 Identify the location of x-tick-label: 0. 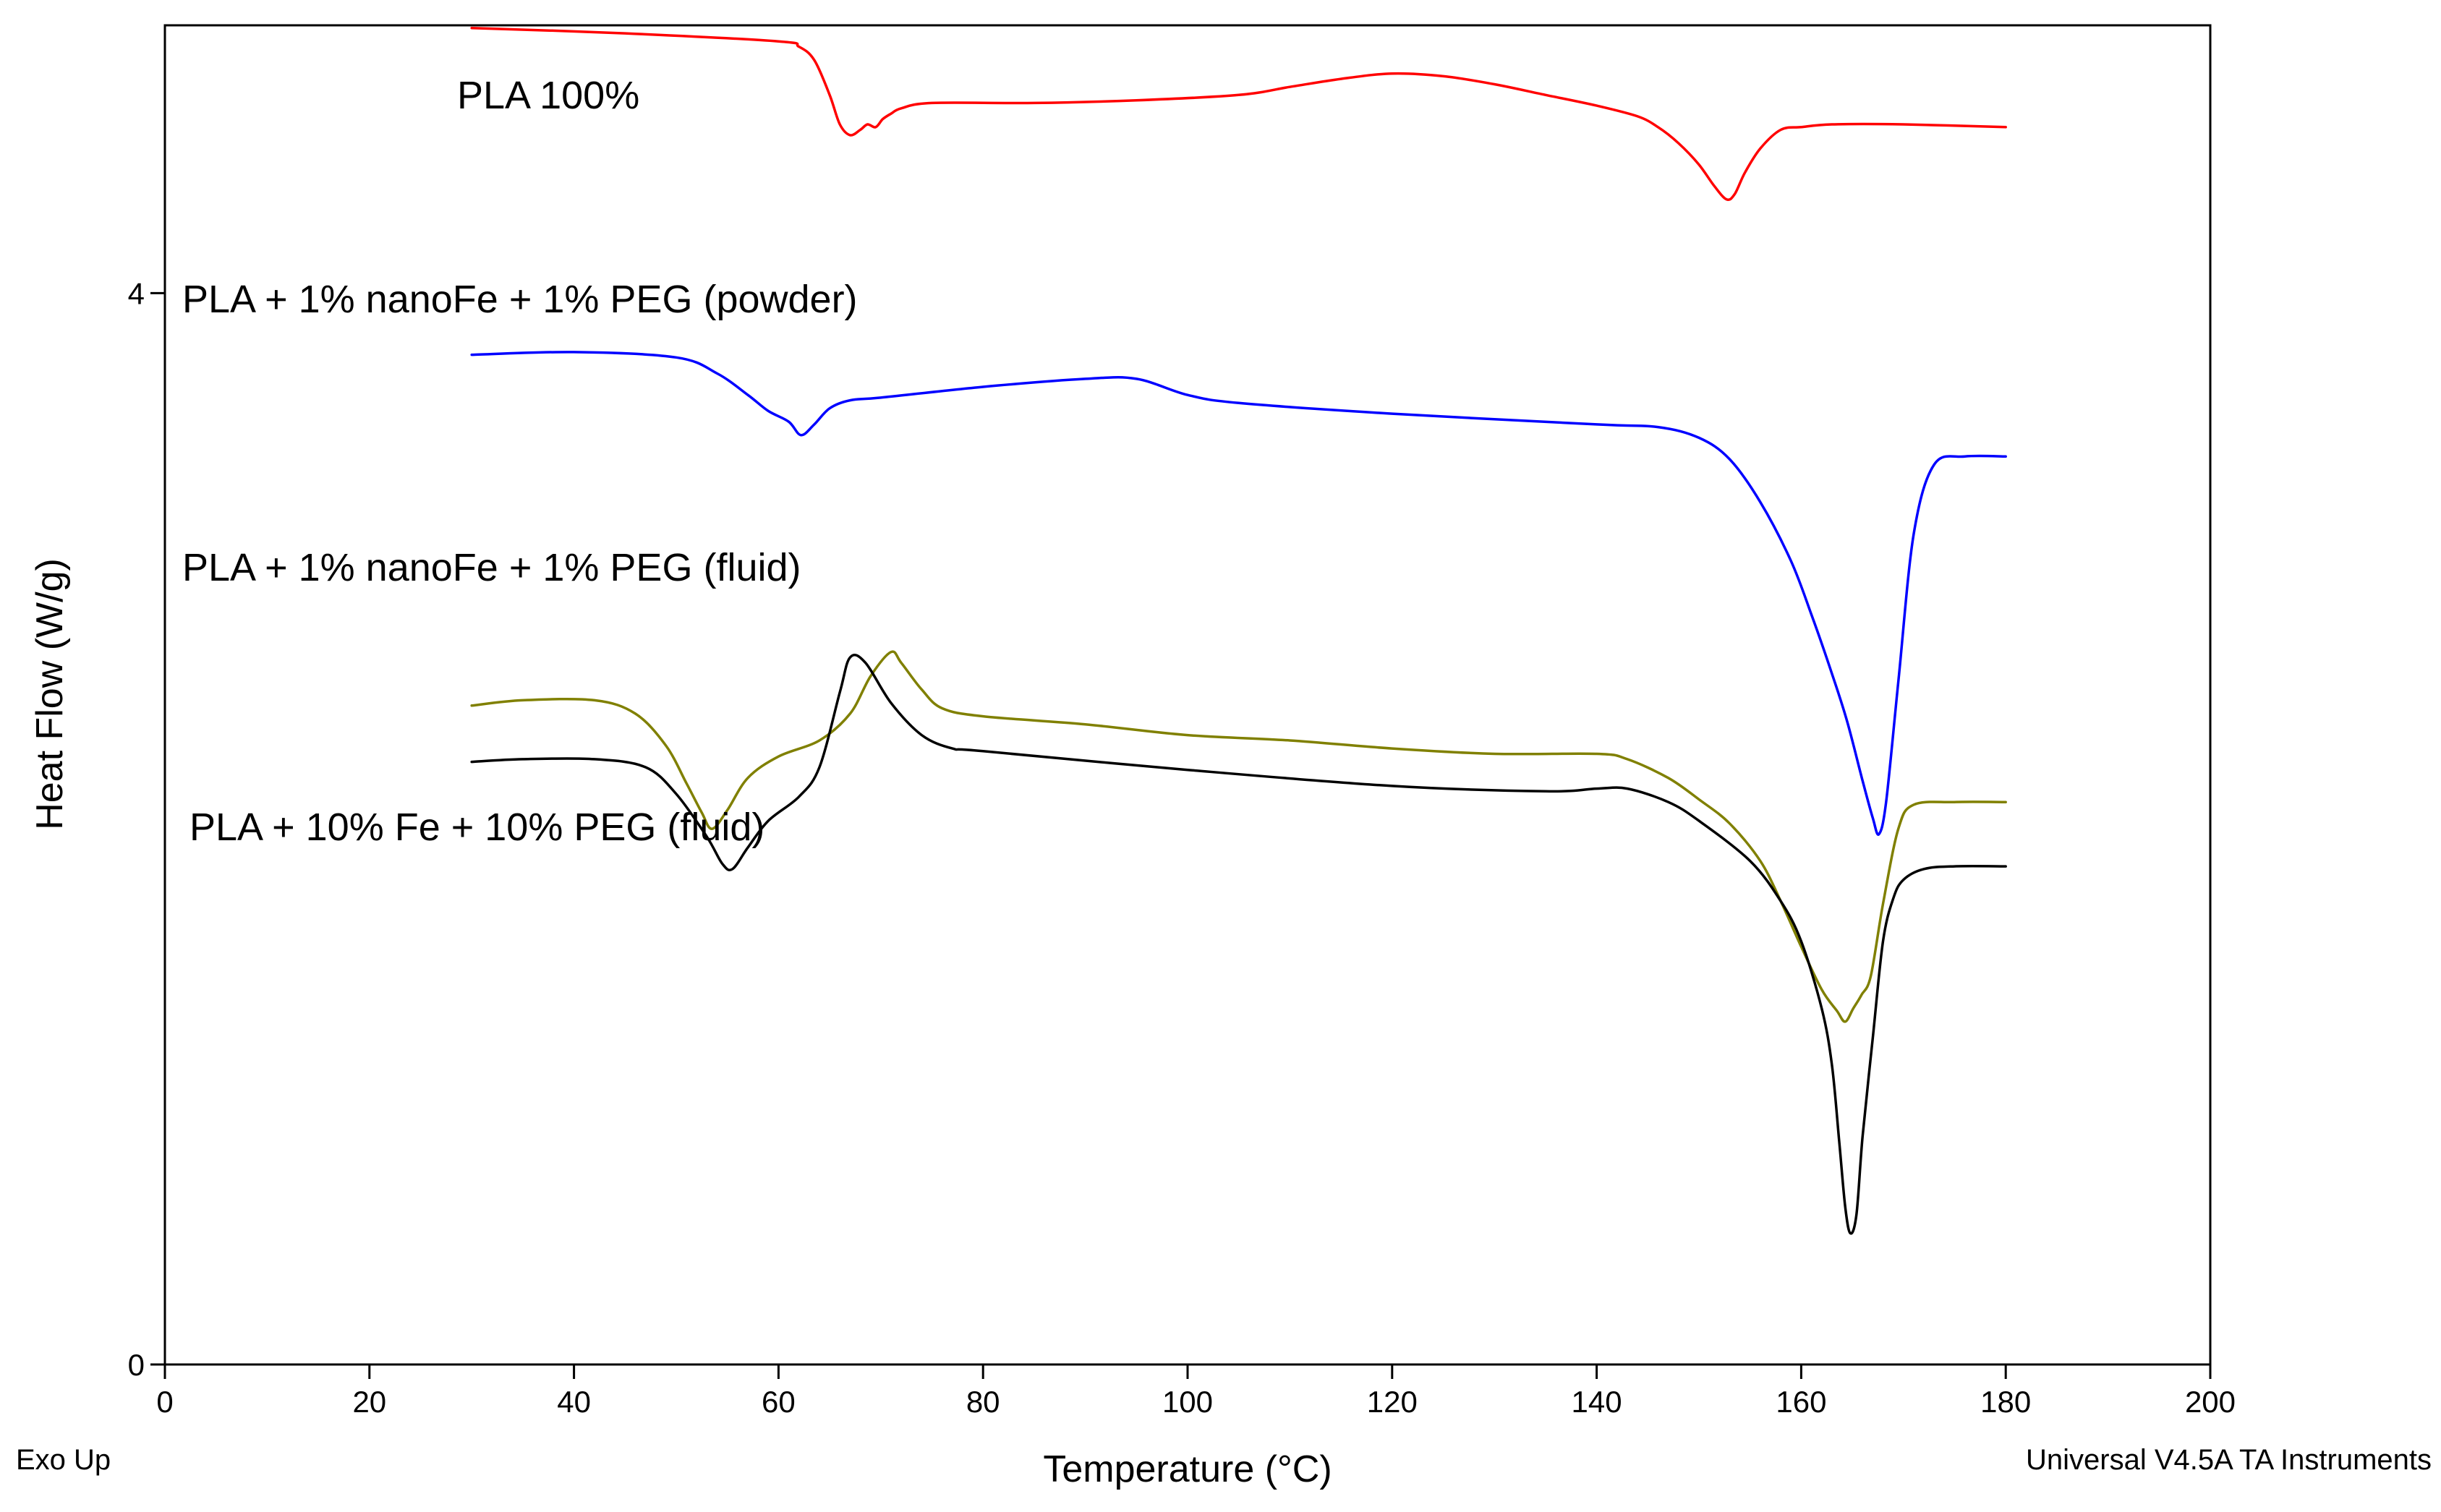
(164, 1402).